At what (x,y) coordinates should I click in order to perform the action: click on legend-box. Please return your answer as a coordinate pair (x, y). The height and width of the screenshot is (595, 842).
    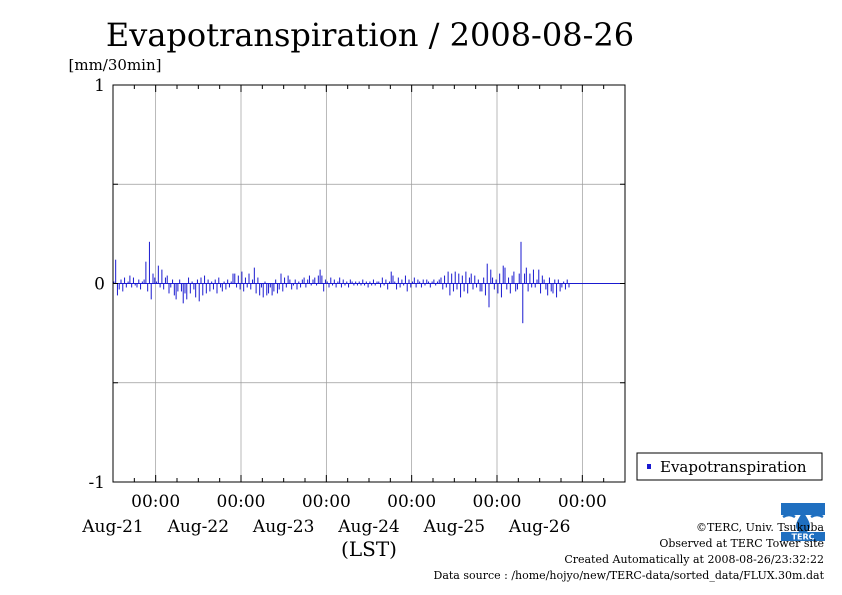
    Looking at the image, I should click on (729, 466).